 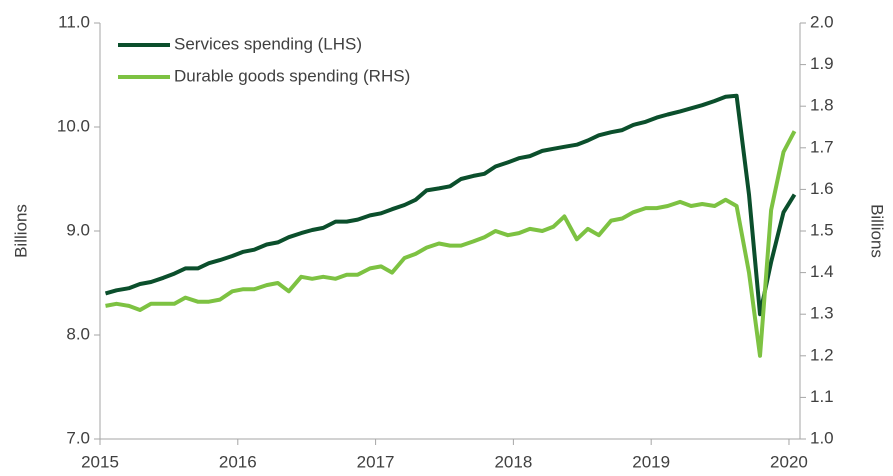 I want to click on y-tick-label: 7.0, so click(x=78, y=437).